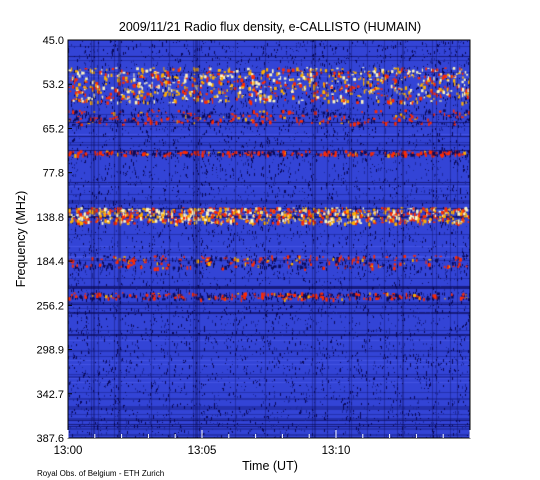  What do you see at coordinates (50, 439) in the screenshot?
I see `y-tick-label: 387.6` at bounding box center [50, 439].